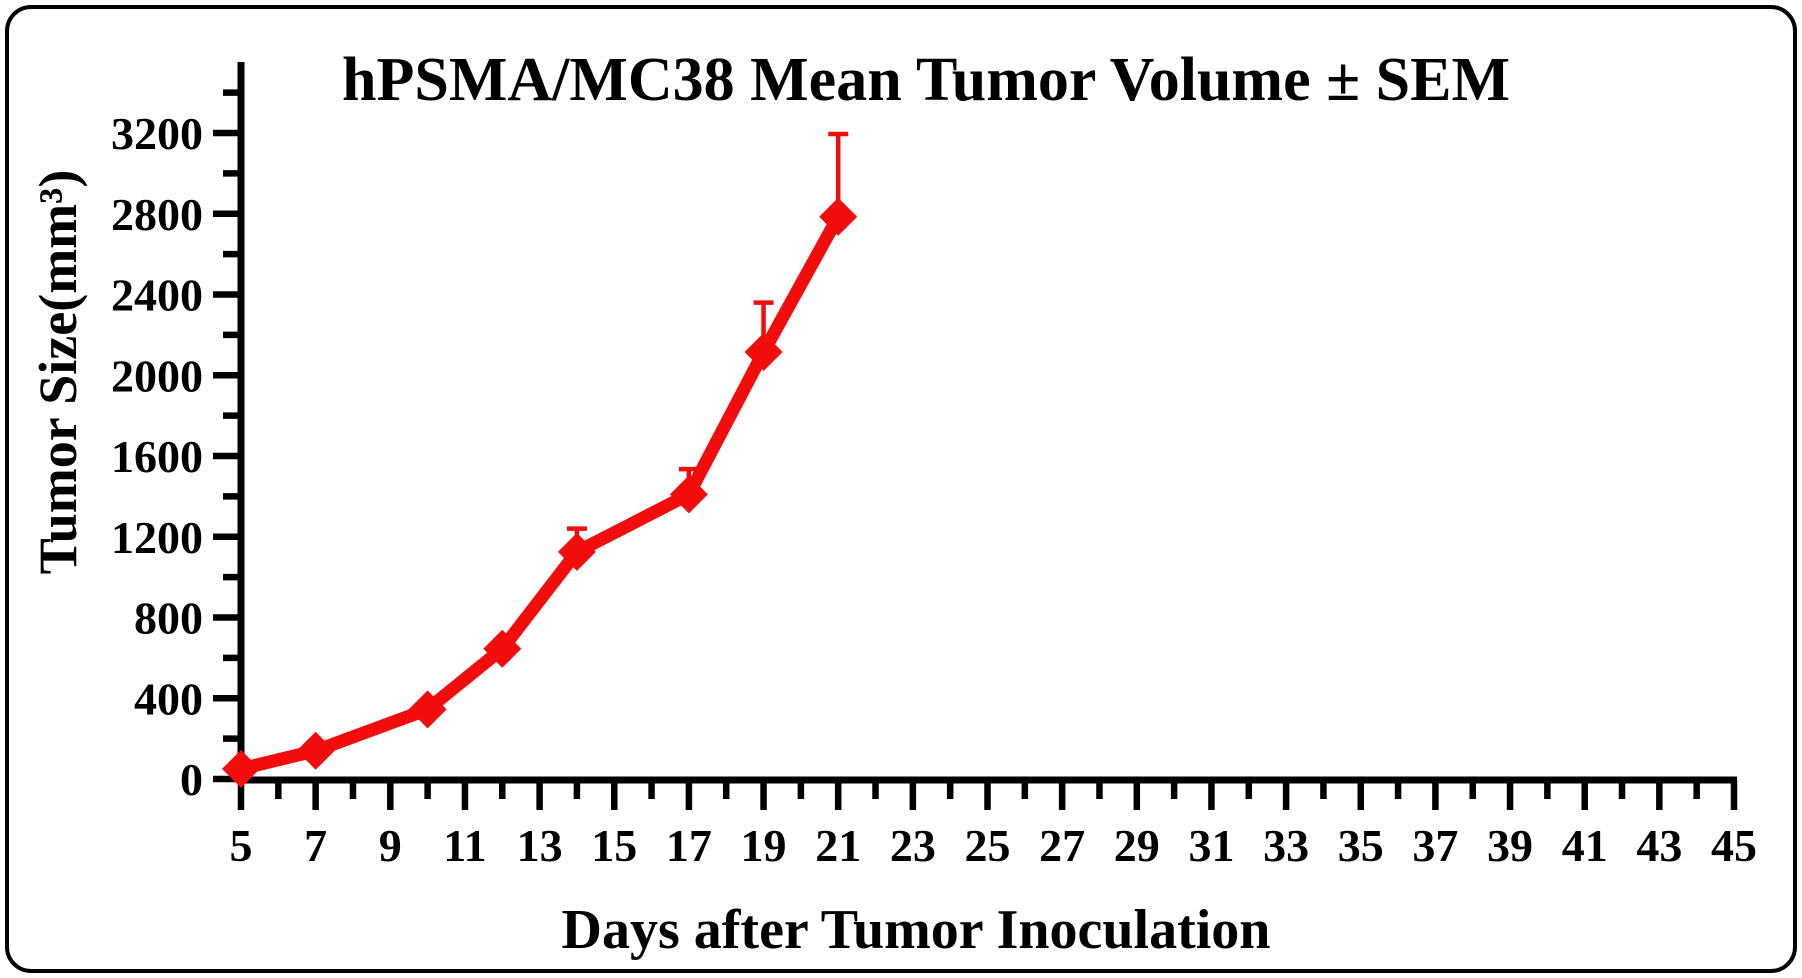  What do you see at coordinates (988, 845) in the screenshot?
I see `x-tick-label: 25` at bounding box center [988, 845].